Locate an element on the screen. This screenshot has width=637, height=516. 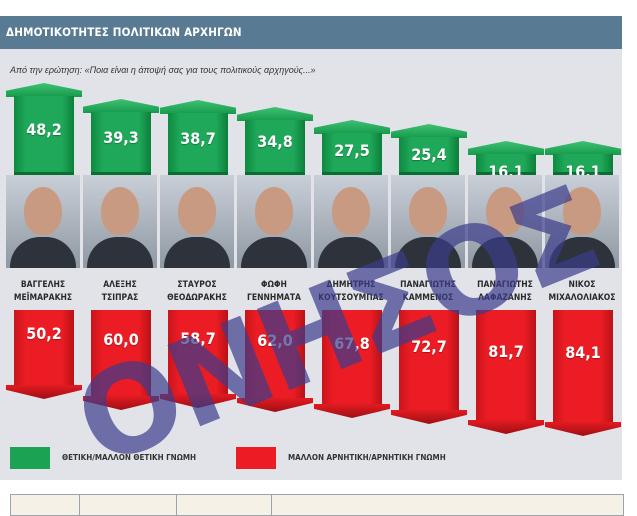
leader-last-name: ΜΙΧΑΛΟΛΙΑΚΟΣ is located at coordinates (582, 298).